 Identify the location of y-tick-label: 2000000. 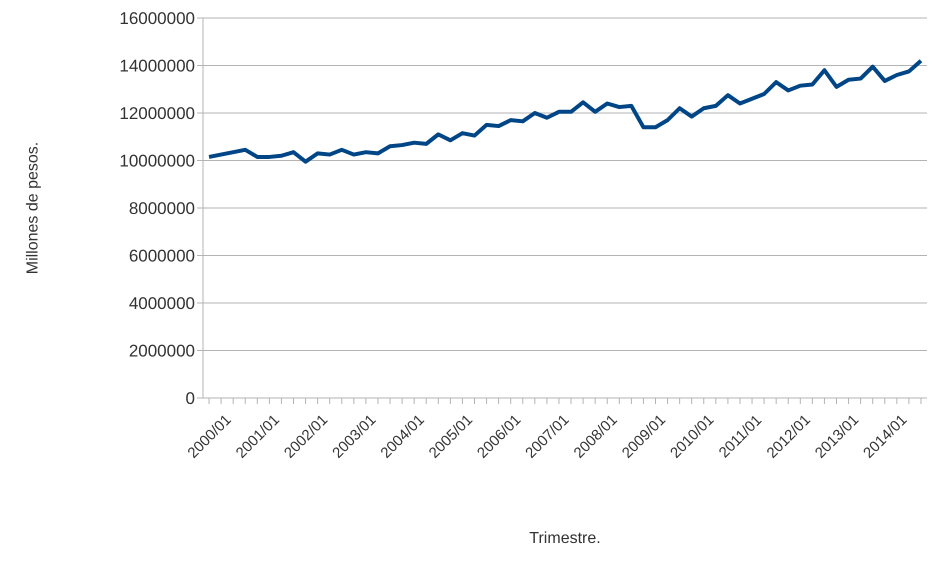
(161, 351).